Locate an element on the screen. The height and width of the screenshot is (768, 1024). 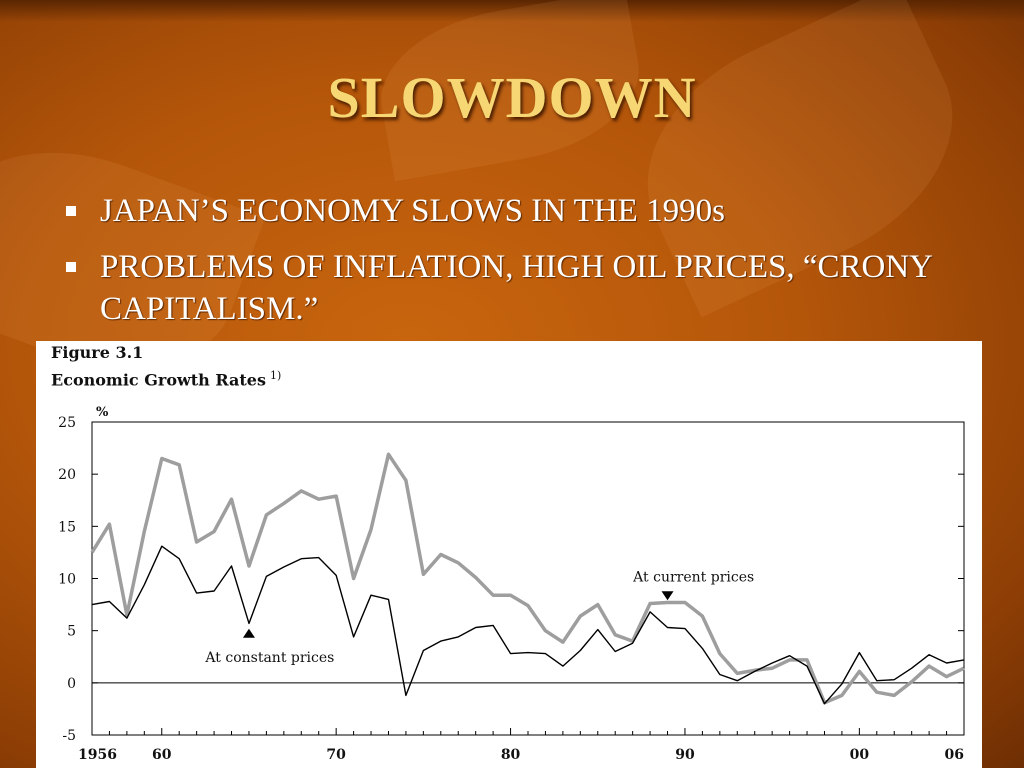
y-tick-label: 25 is located at coordinates (67, 423).